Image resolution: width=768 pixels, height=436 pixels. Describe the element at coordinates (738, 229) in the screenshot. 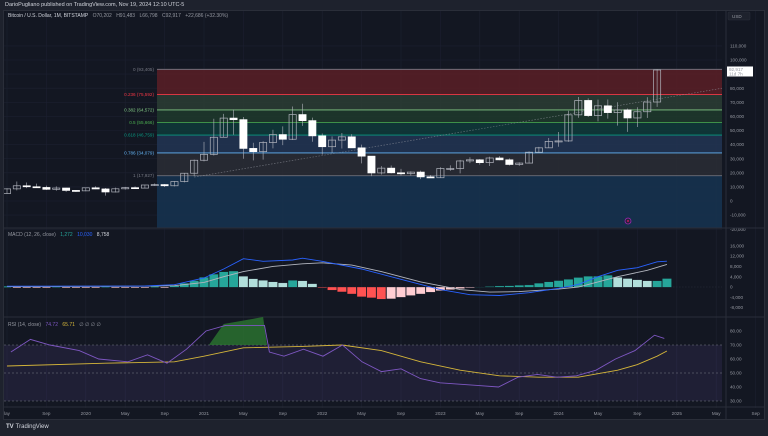

I see `svg-text: -20,000` at that location.